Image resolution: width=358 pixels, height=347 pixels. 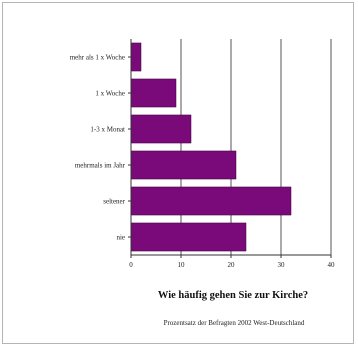 I want to click on category-label: seltener, so click(x=114, y=202).